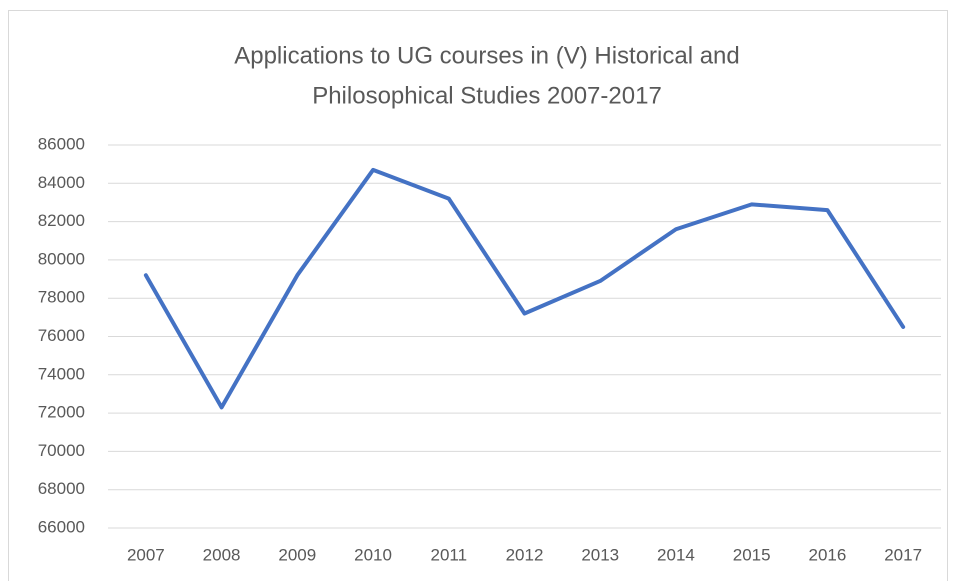 The height and width of the screenshot is (581, 955). Describe the element at coordinates (61, 182) in the screenshot. I see `y-tick-label: 84000` at that location.